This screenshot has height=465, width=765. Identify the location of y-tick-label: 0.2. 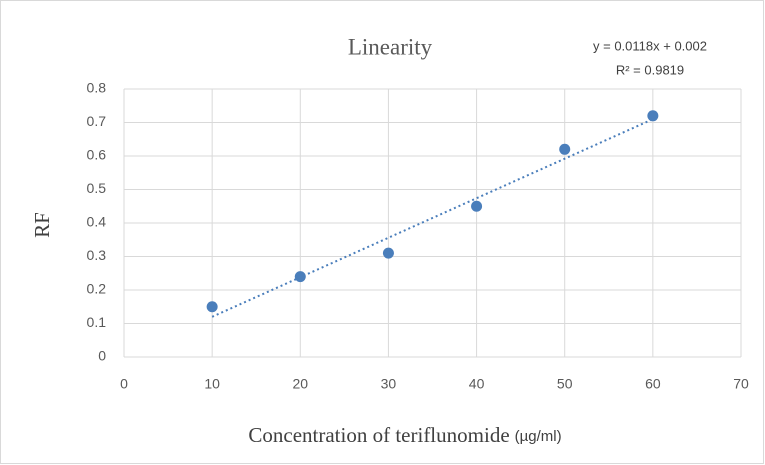
(97, 289).